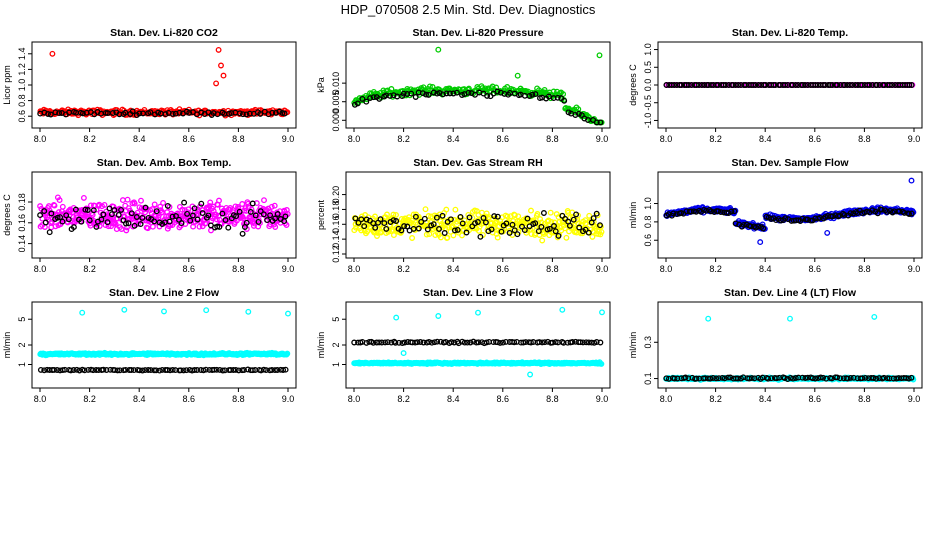 The image size is (936, 540). I want to click on y-axis-label: Licor ppm, so click(7, 85).